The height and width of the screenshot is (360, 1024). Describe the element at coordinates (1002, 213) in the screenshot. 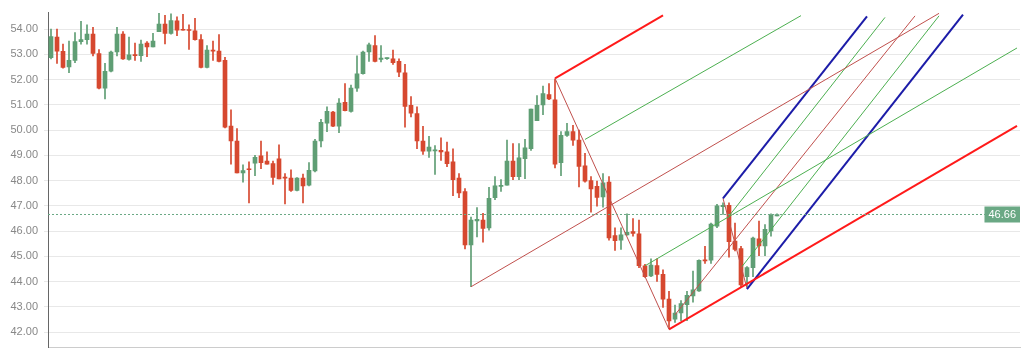

I see `ref-line-label: 46.66` at that location.